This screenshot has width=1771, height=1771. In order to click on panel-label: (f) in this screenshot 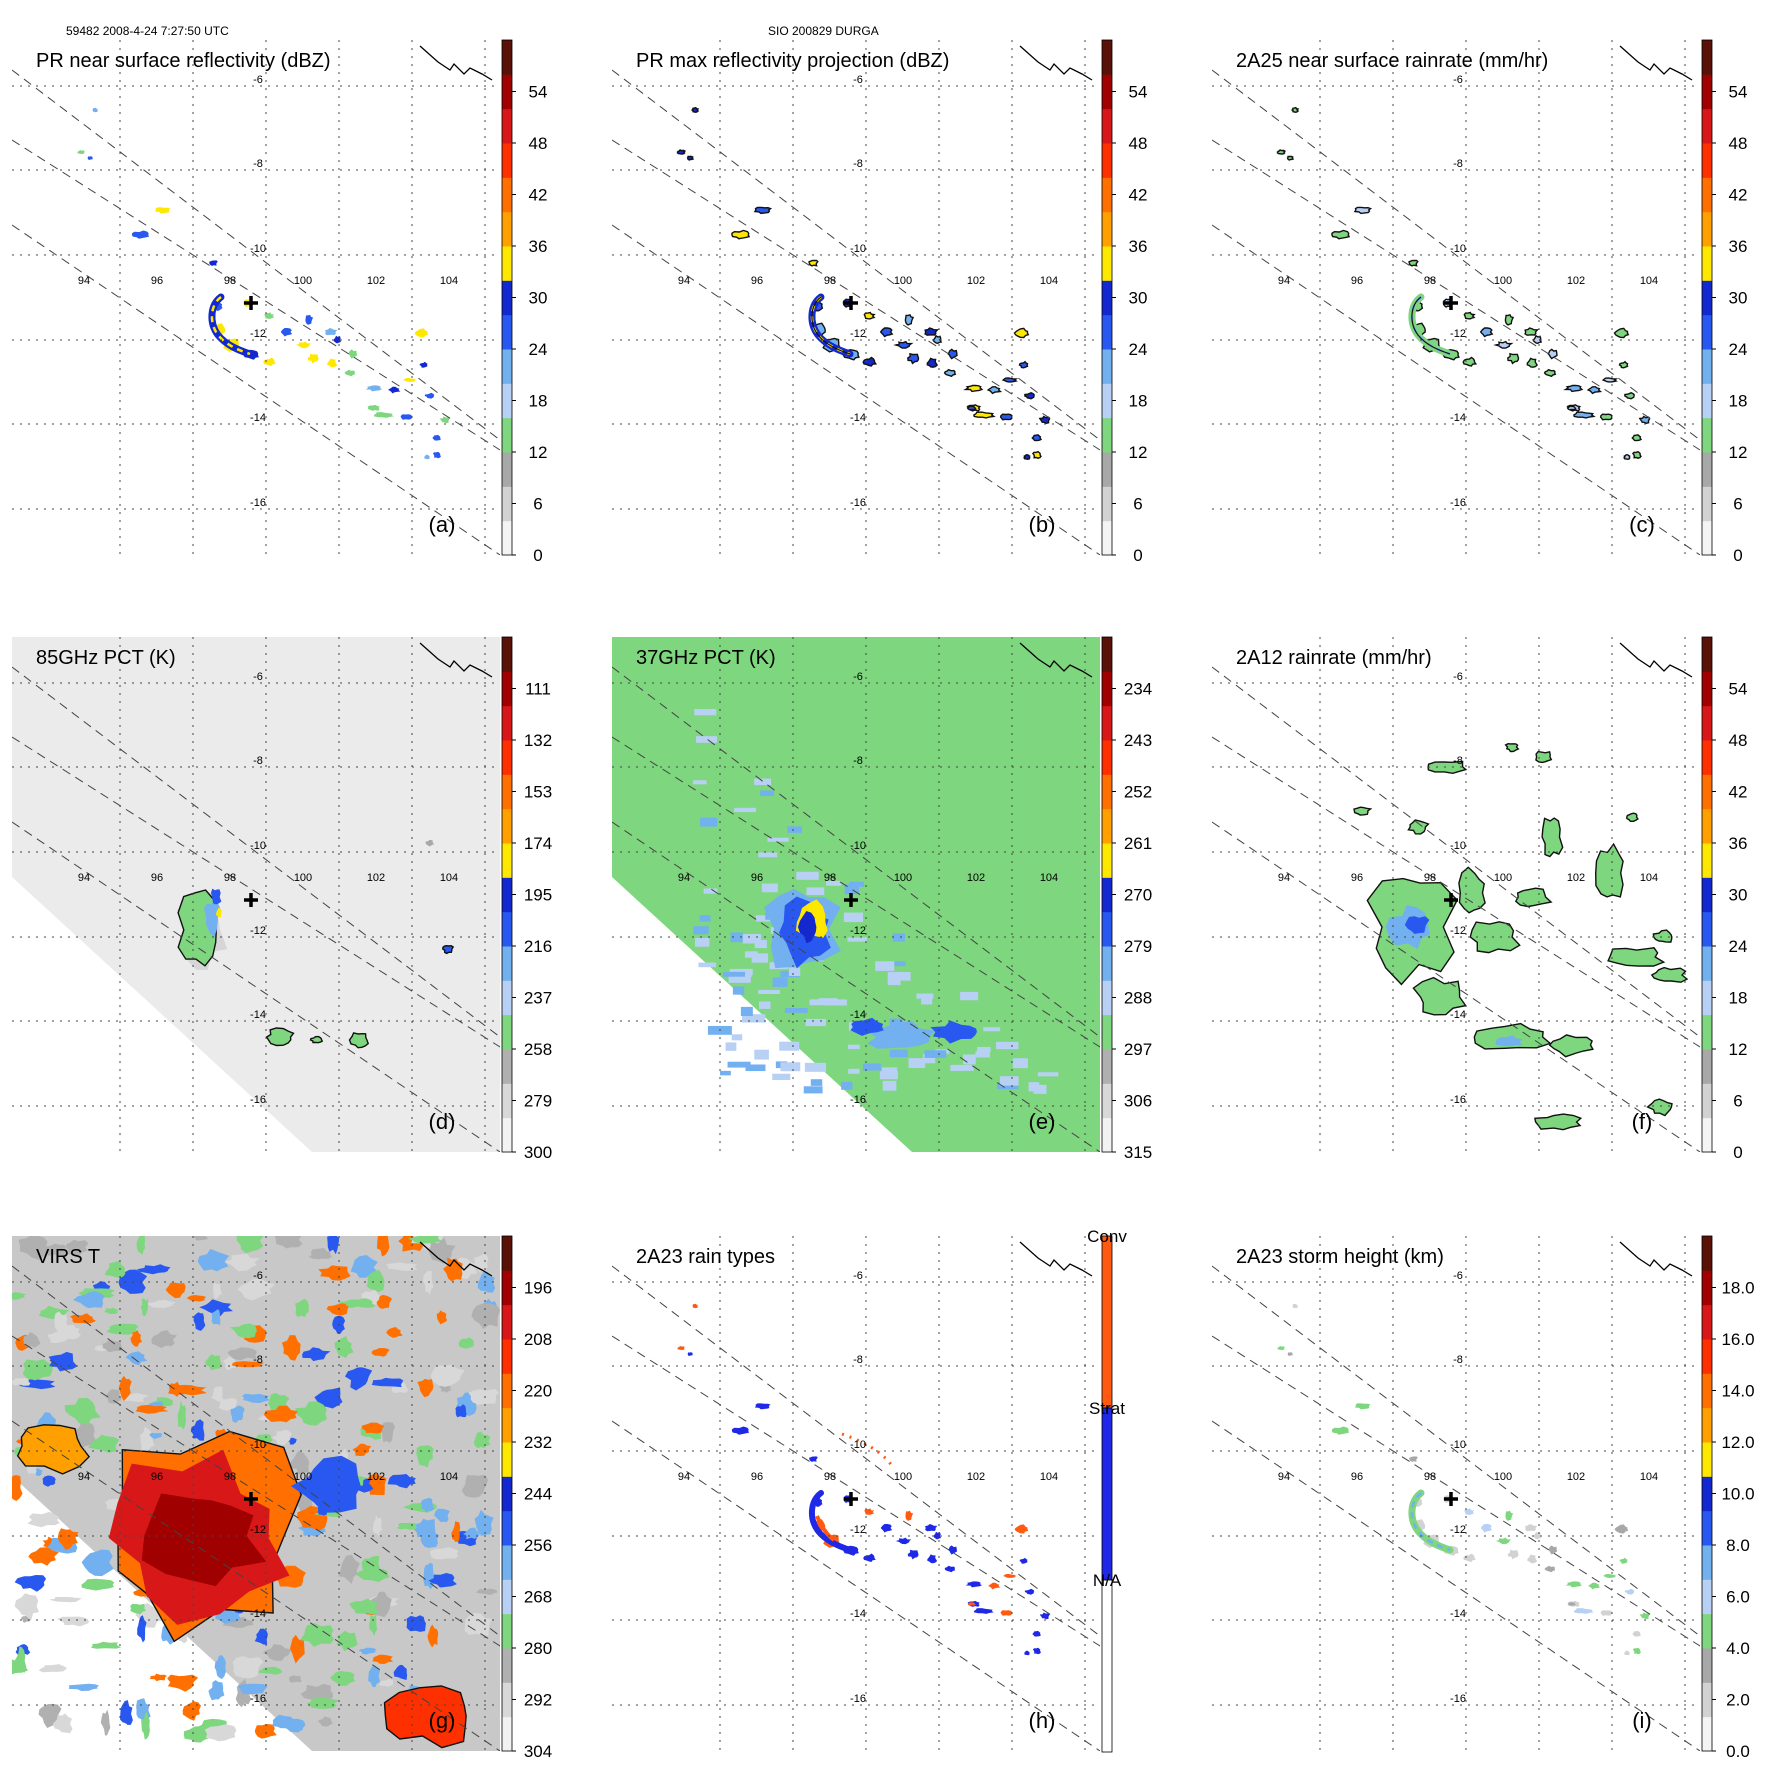, I will do `click(1642, 1121)`.